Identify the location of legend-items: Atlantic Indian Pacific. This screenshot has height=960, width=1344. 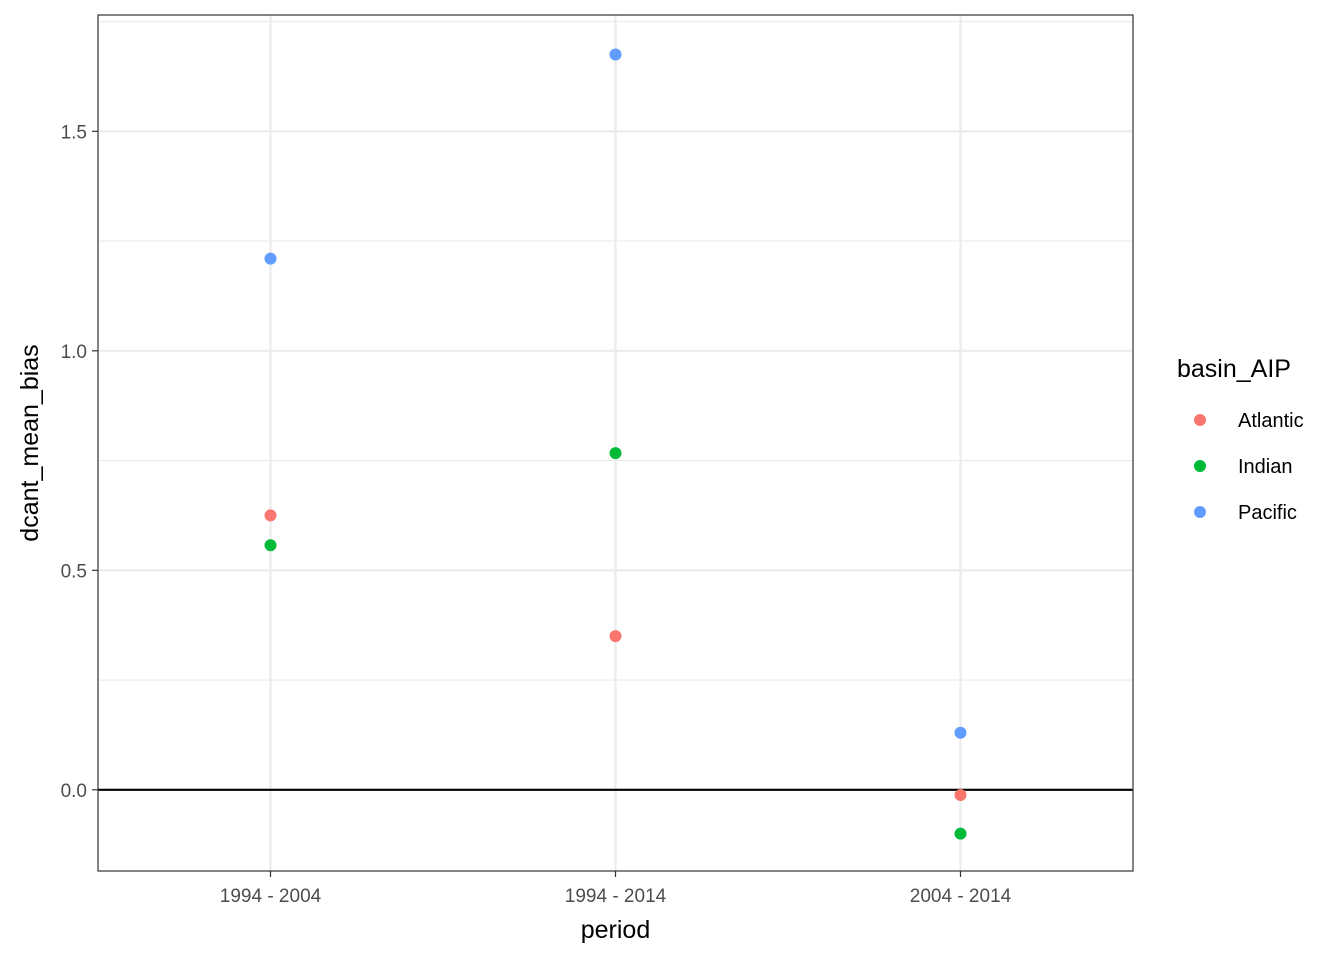
(1249, 467).